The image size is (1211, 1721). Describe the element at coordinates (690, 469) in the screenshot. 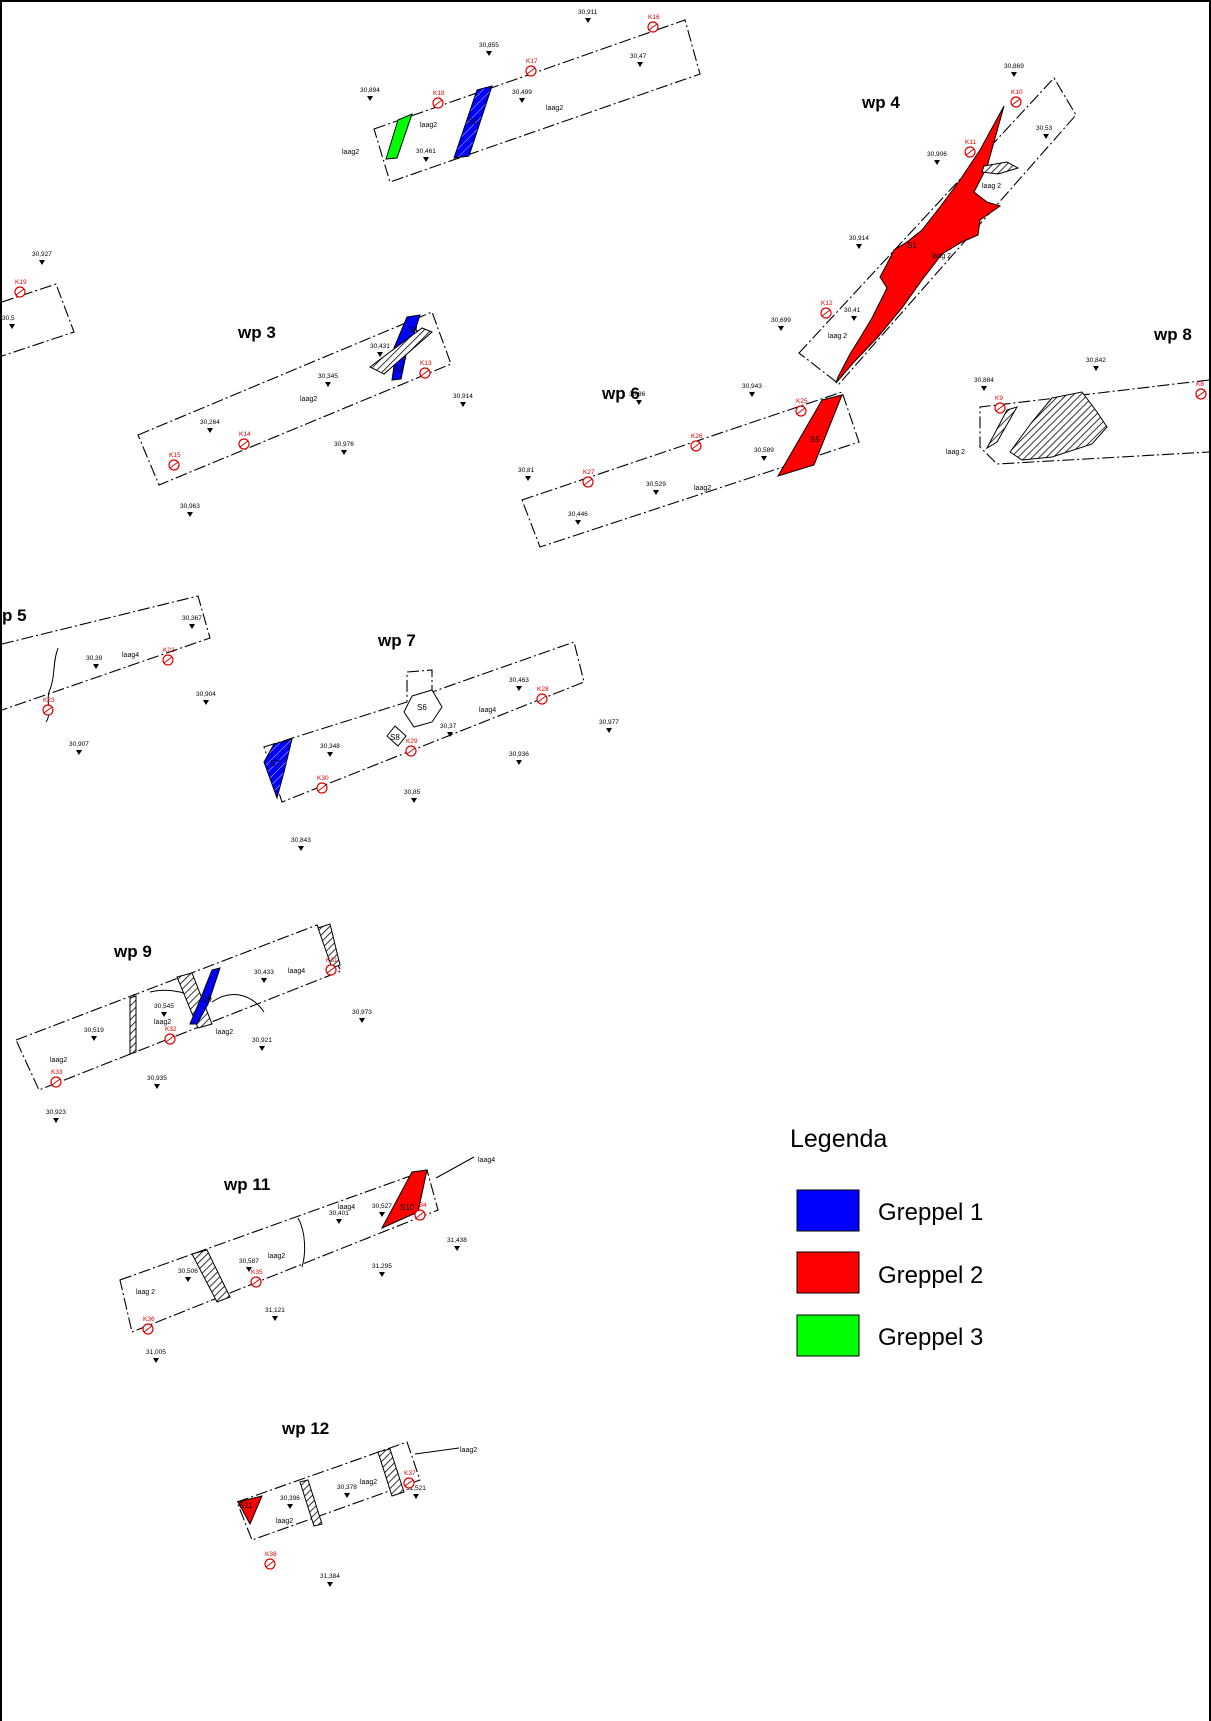

I see `trench-wp6` at that location.